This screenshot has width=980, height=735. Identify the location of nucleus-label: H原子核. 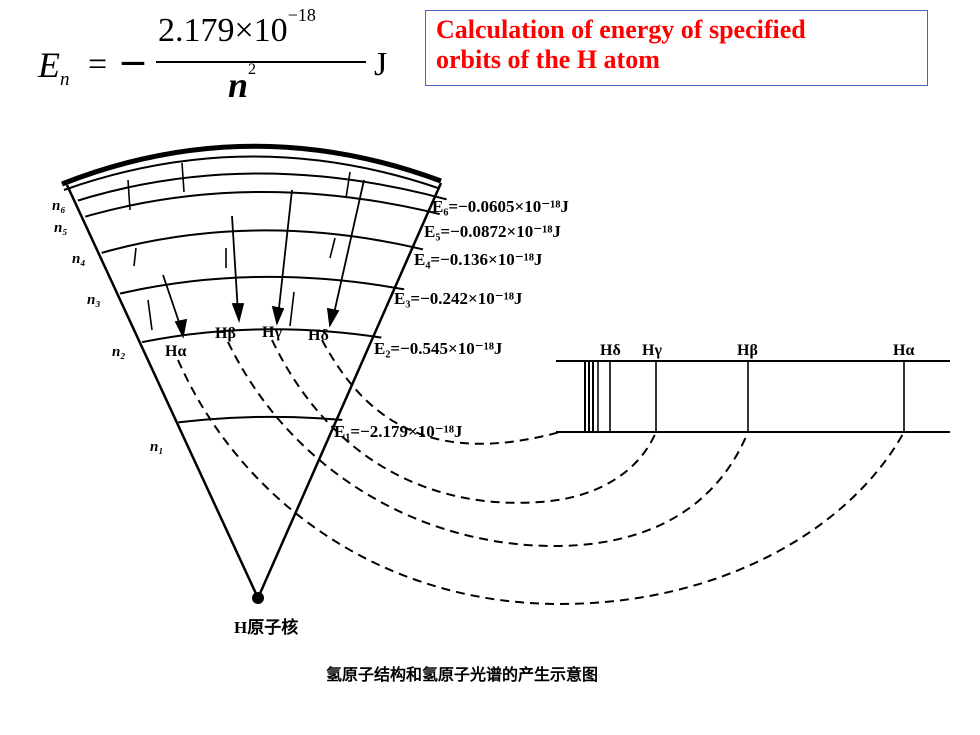
(266, 627).